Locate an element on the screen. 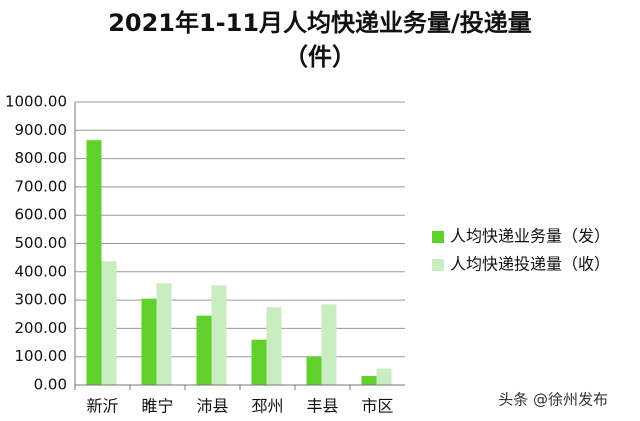  x-tick-label: 新沂 is located at coordinates (102, 406).